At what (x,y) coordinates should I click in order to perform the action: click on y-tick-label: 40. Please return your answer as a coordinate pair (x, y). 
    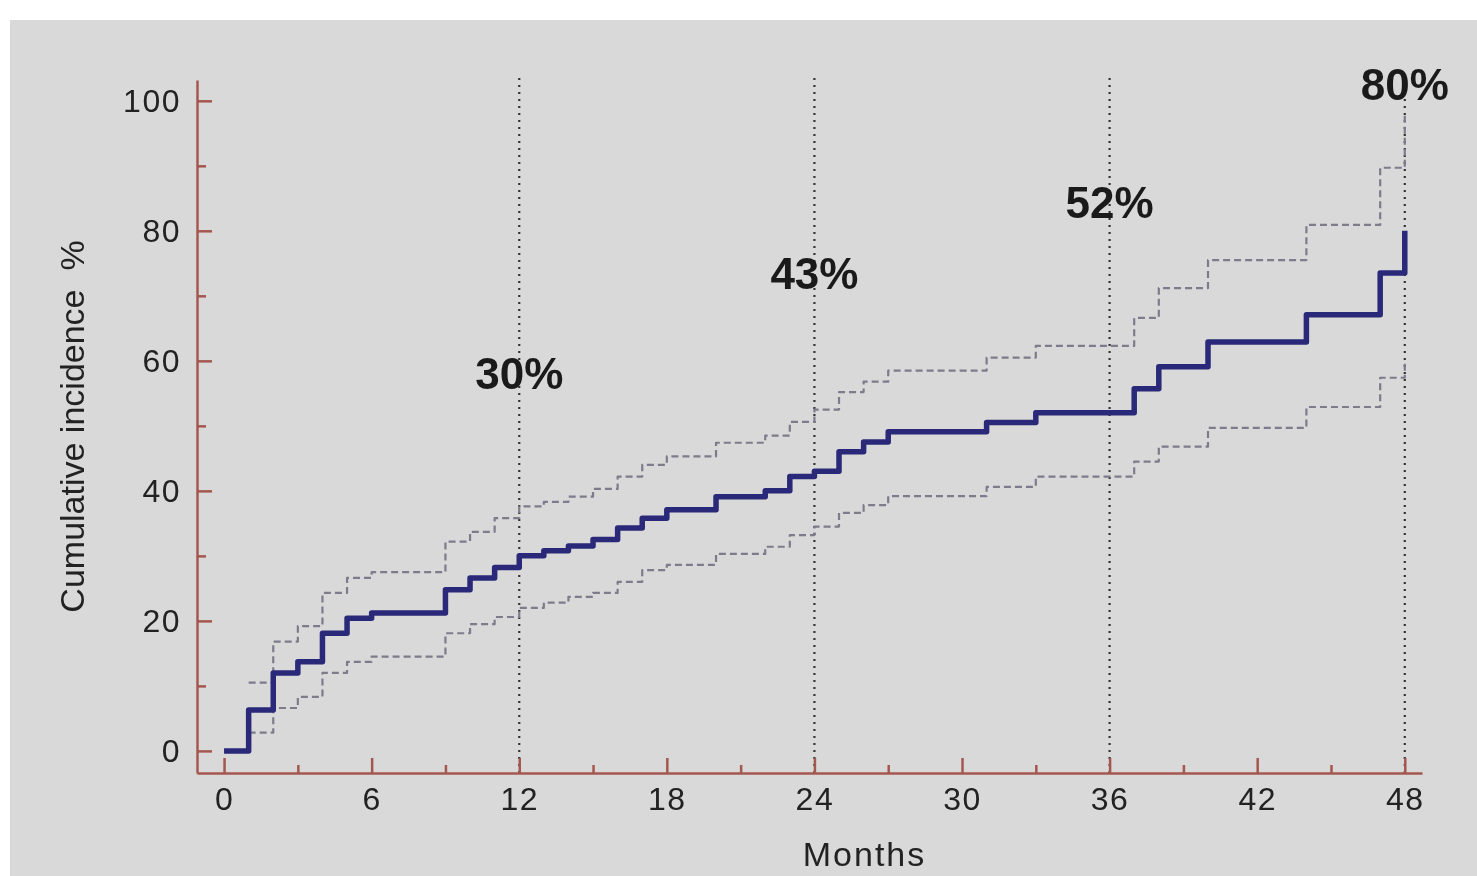
    Looking at the image, I should click on (161, 490).